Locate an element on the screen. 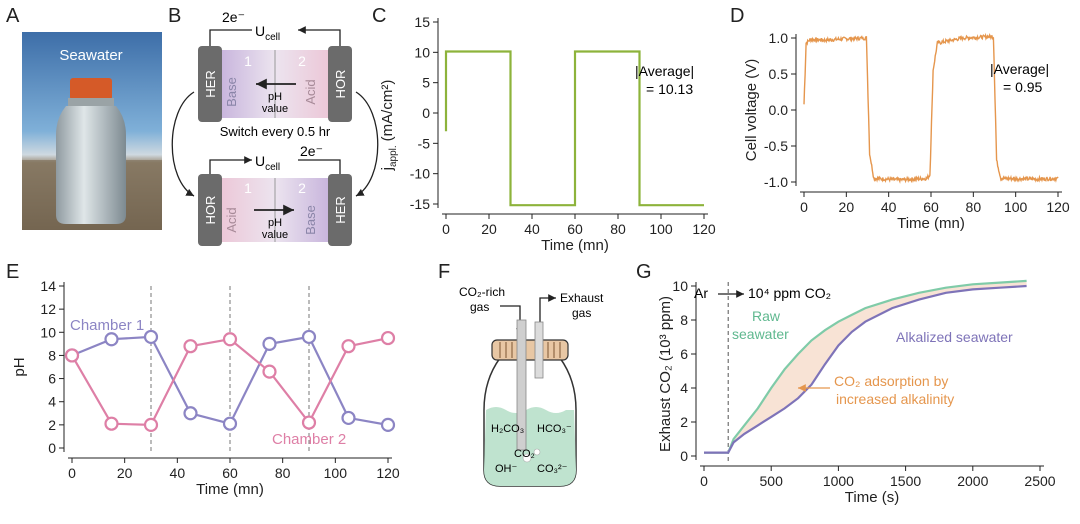  adsorption-shaded-area is located at coordinates (865, 366).